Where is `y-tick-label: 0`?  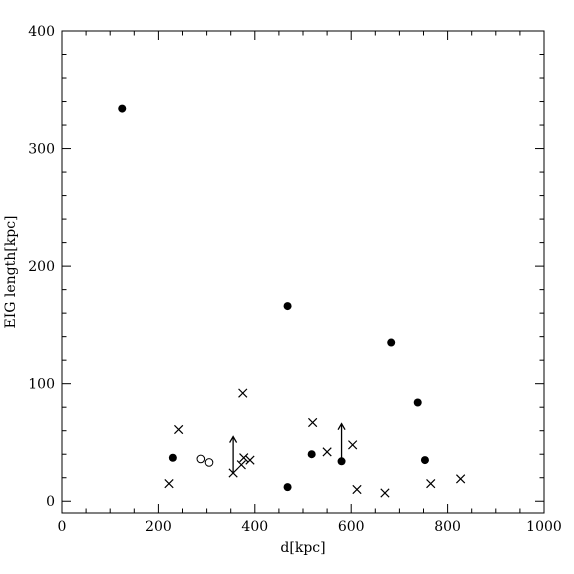 y-tick-label: 0 is located at coordinates (50, 502).